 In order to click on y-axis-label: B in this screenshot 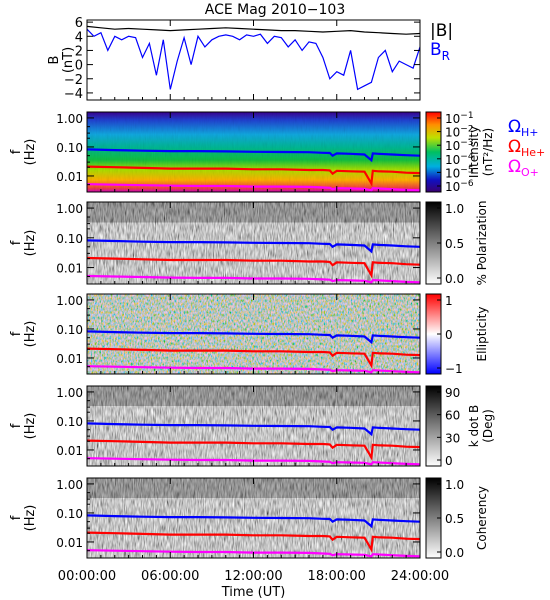, I will do `click(54, 60)`.